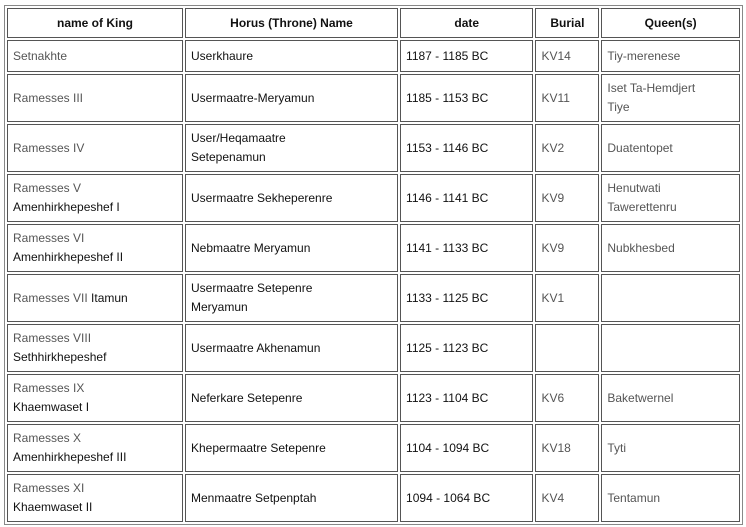 The image size is (746, 527). I want to click on king-cell: Ramesses XI Khaemwaset II, so click(95, 498).